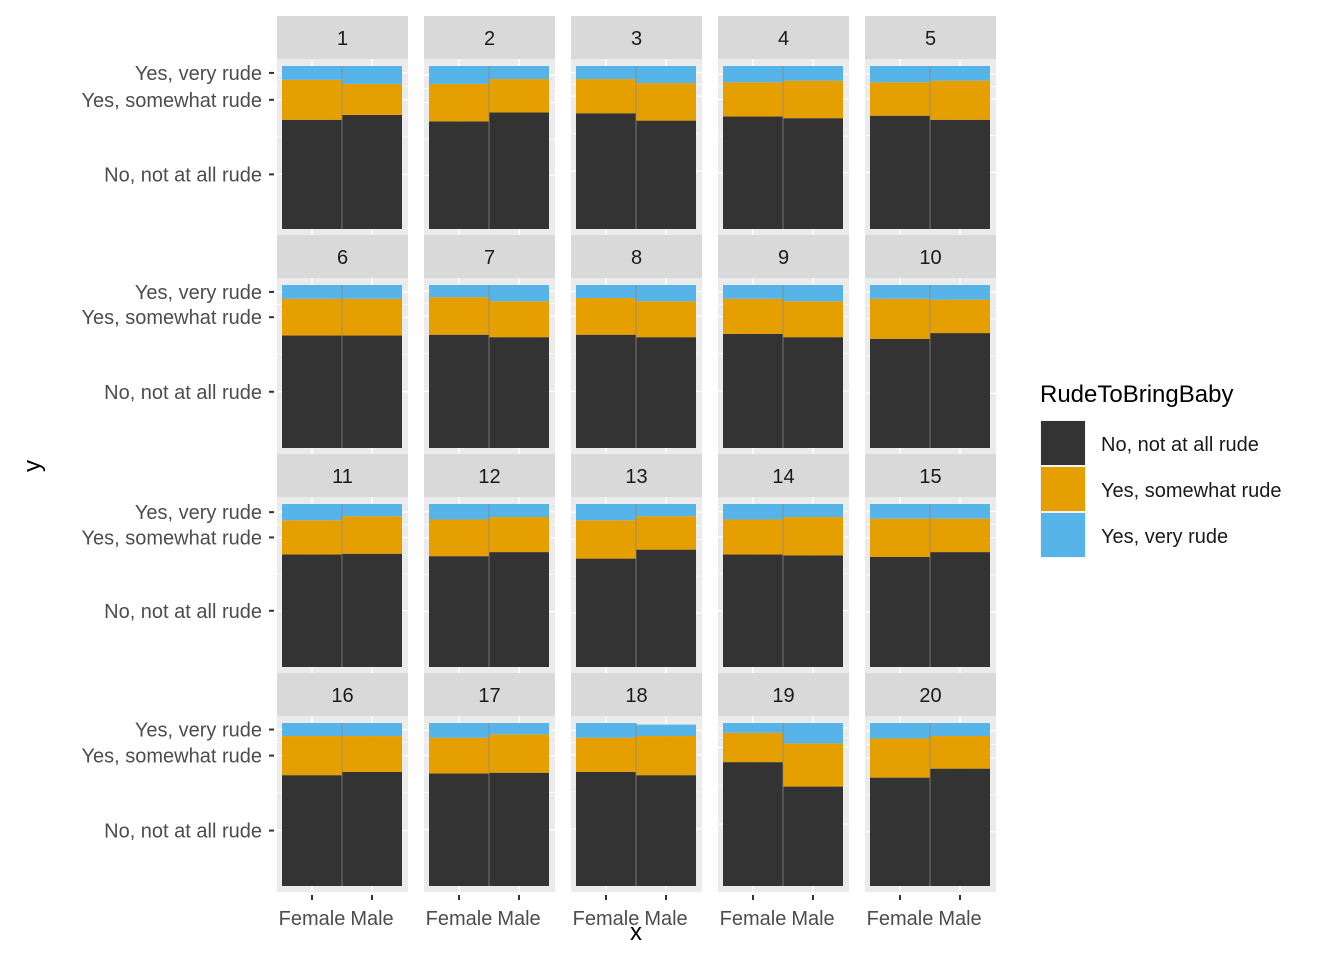 This screenshot has height=960, width=1344. Describe the element at coordinates (636, 39) in the screenshot. I see `facet-strip-label: 3` at that location.